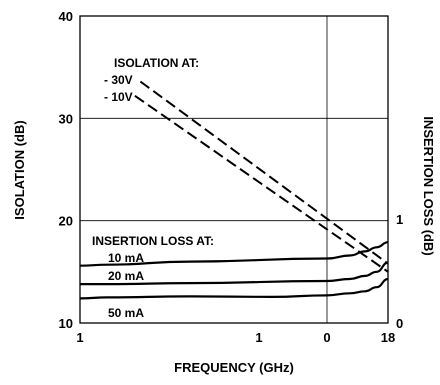 This screenshot has height=385, width=440. I want to click on insertion-header: INSERTION LOSS AT:, so click(153, 241).